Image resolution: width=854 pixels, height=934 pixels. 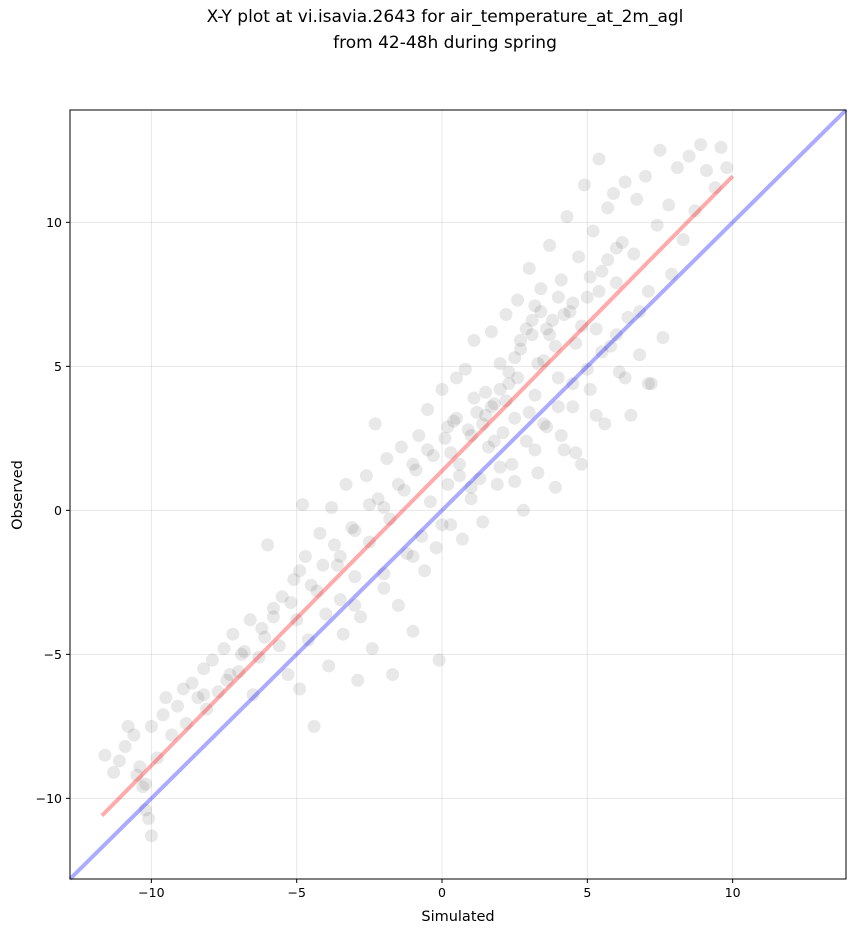 I want to click on y-tick-label: 10, so click(x=54, y=222).